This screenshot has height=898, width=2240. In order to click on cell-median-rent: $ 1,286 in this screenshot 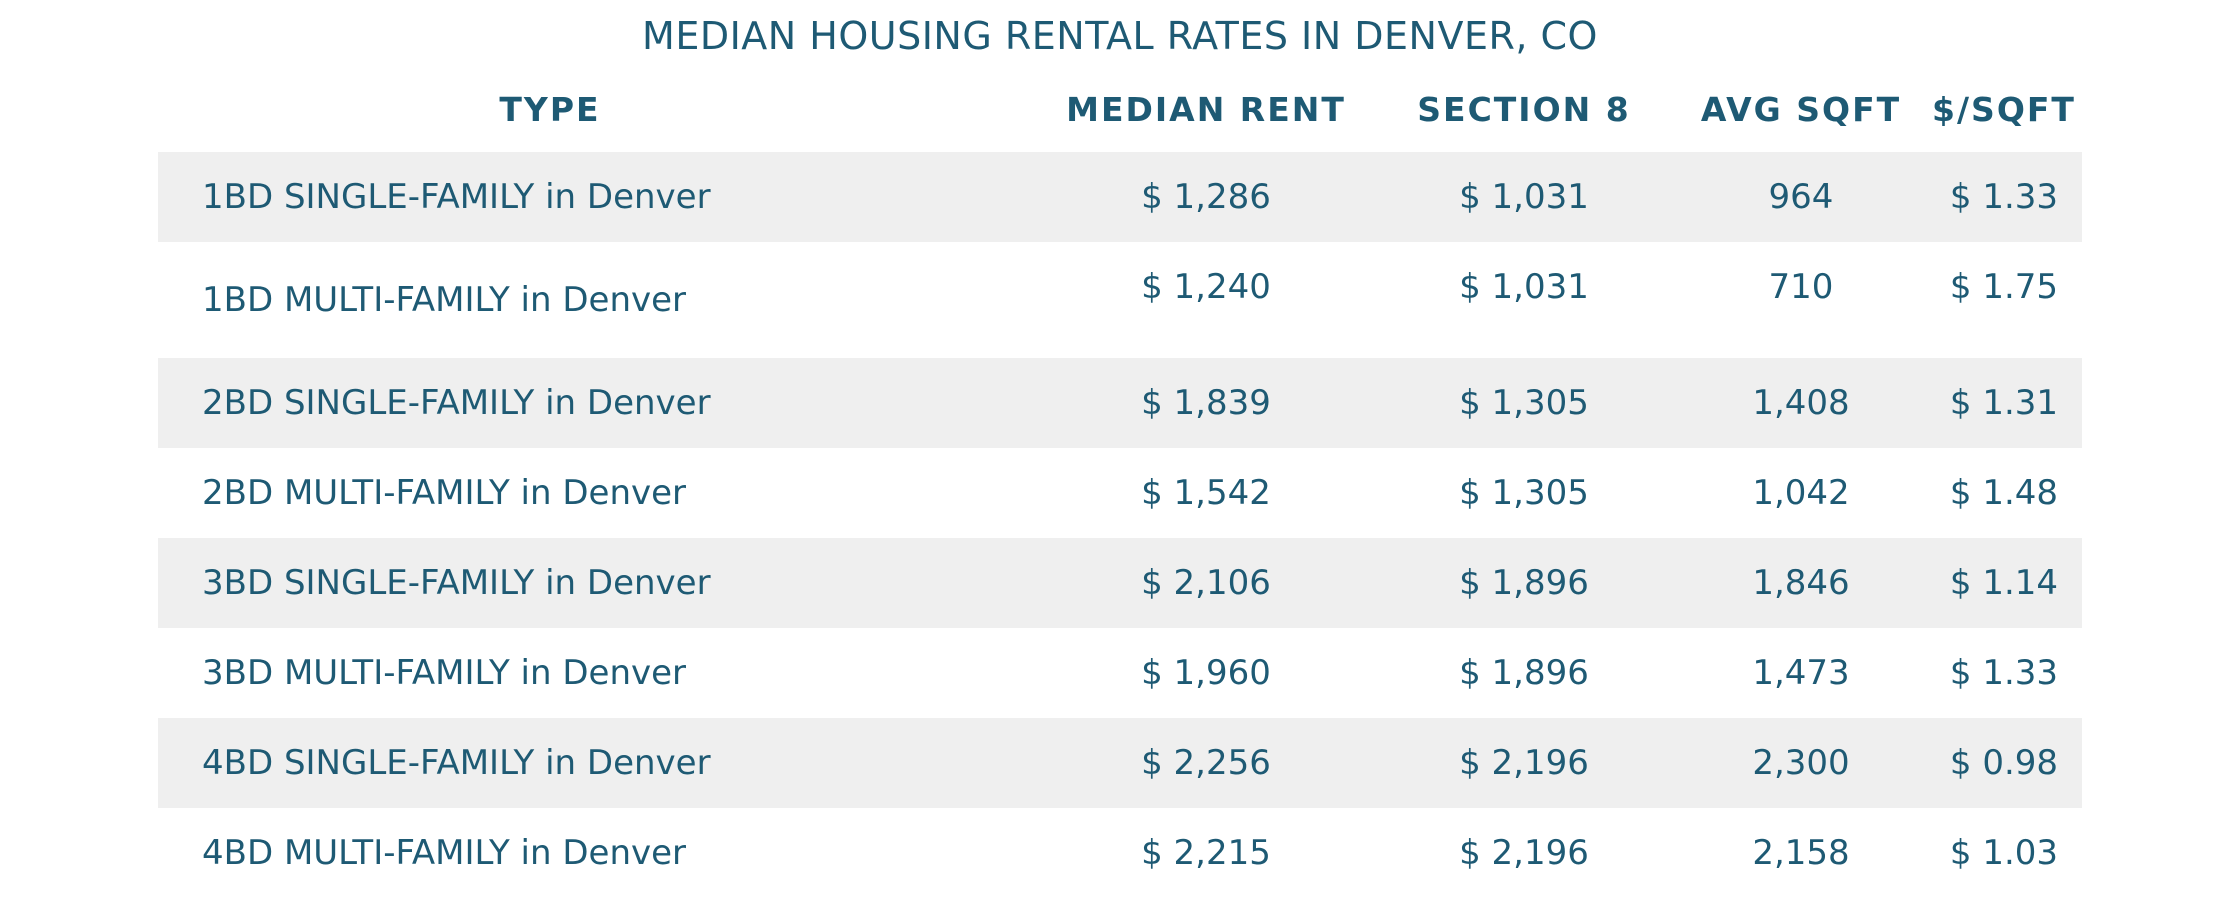, I will do `click(1206, 197)`.